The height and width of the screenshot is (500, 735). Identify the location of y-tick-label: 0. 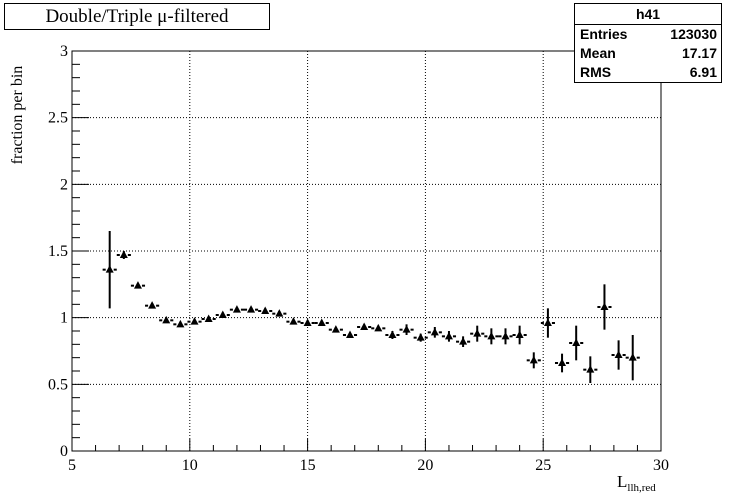
(64, 451).